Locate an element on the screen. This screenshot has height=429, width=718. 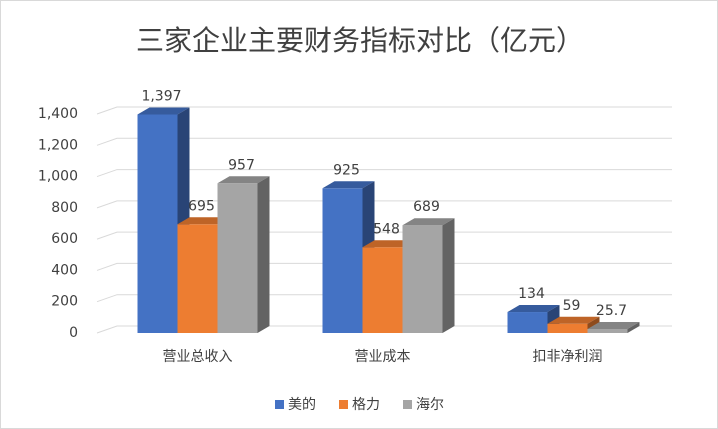
x-tick-label: 营业总收入 is located at coordinates (198, 357).